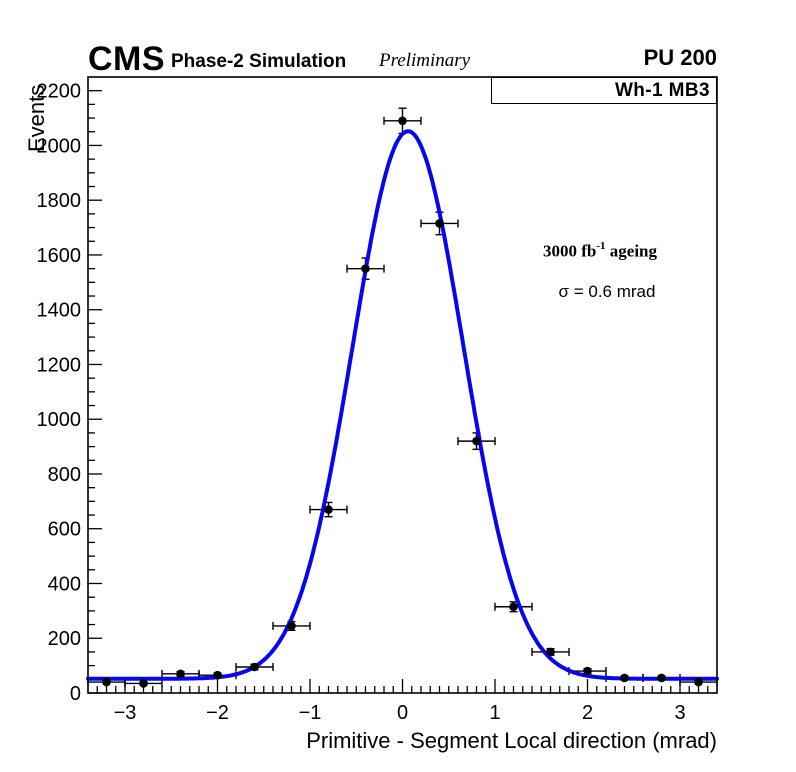 This screenshot has width=796, height=772. Describe the element at coordinates (604, 90) in the screenshot. I see `legend-box: Wh-1 MB3` at that location.